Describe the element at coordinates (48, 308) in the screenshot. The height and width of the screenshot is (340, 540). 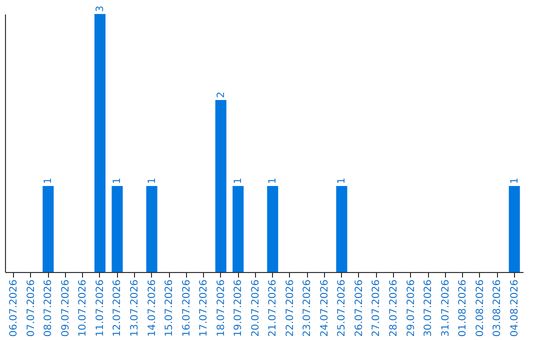
I see `x-tick-label: 08.07.2026` at that location.